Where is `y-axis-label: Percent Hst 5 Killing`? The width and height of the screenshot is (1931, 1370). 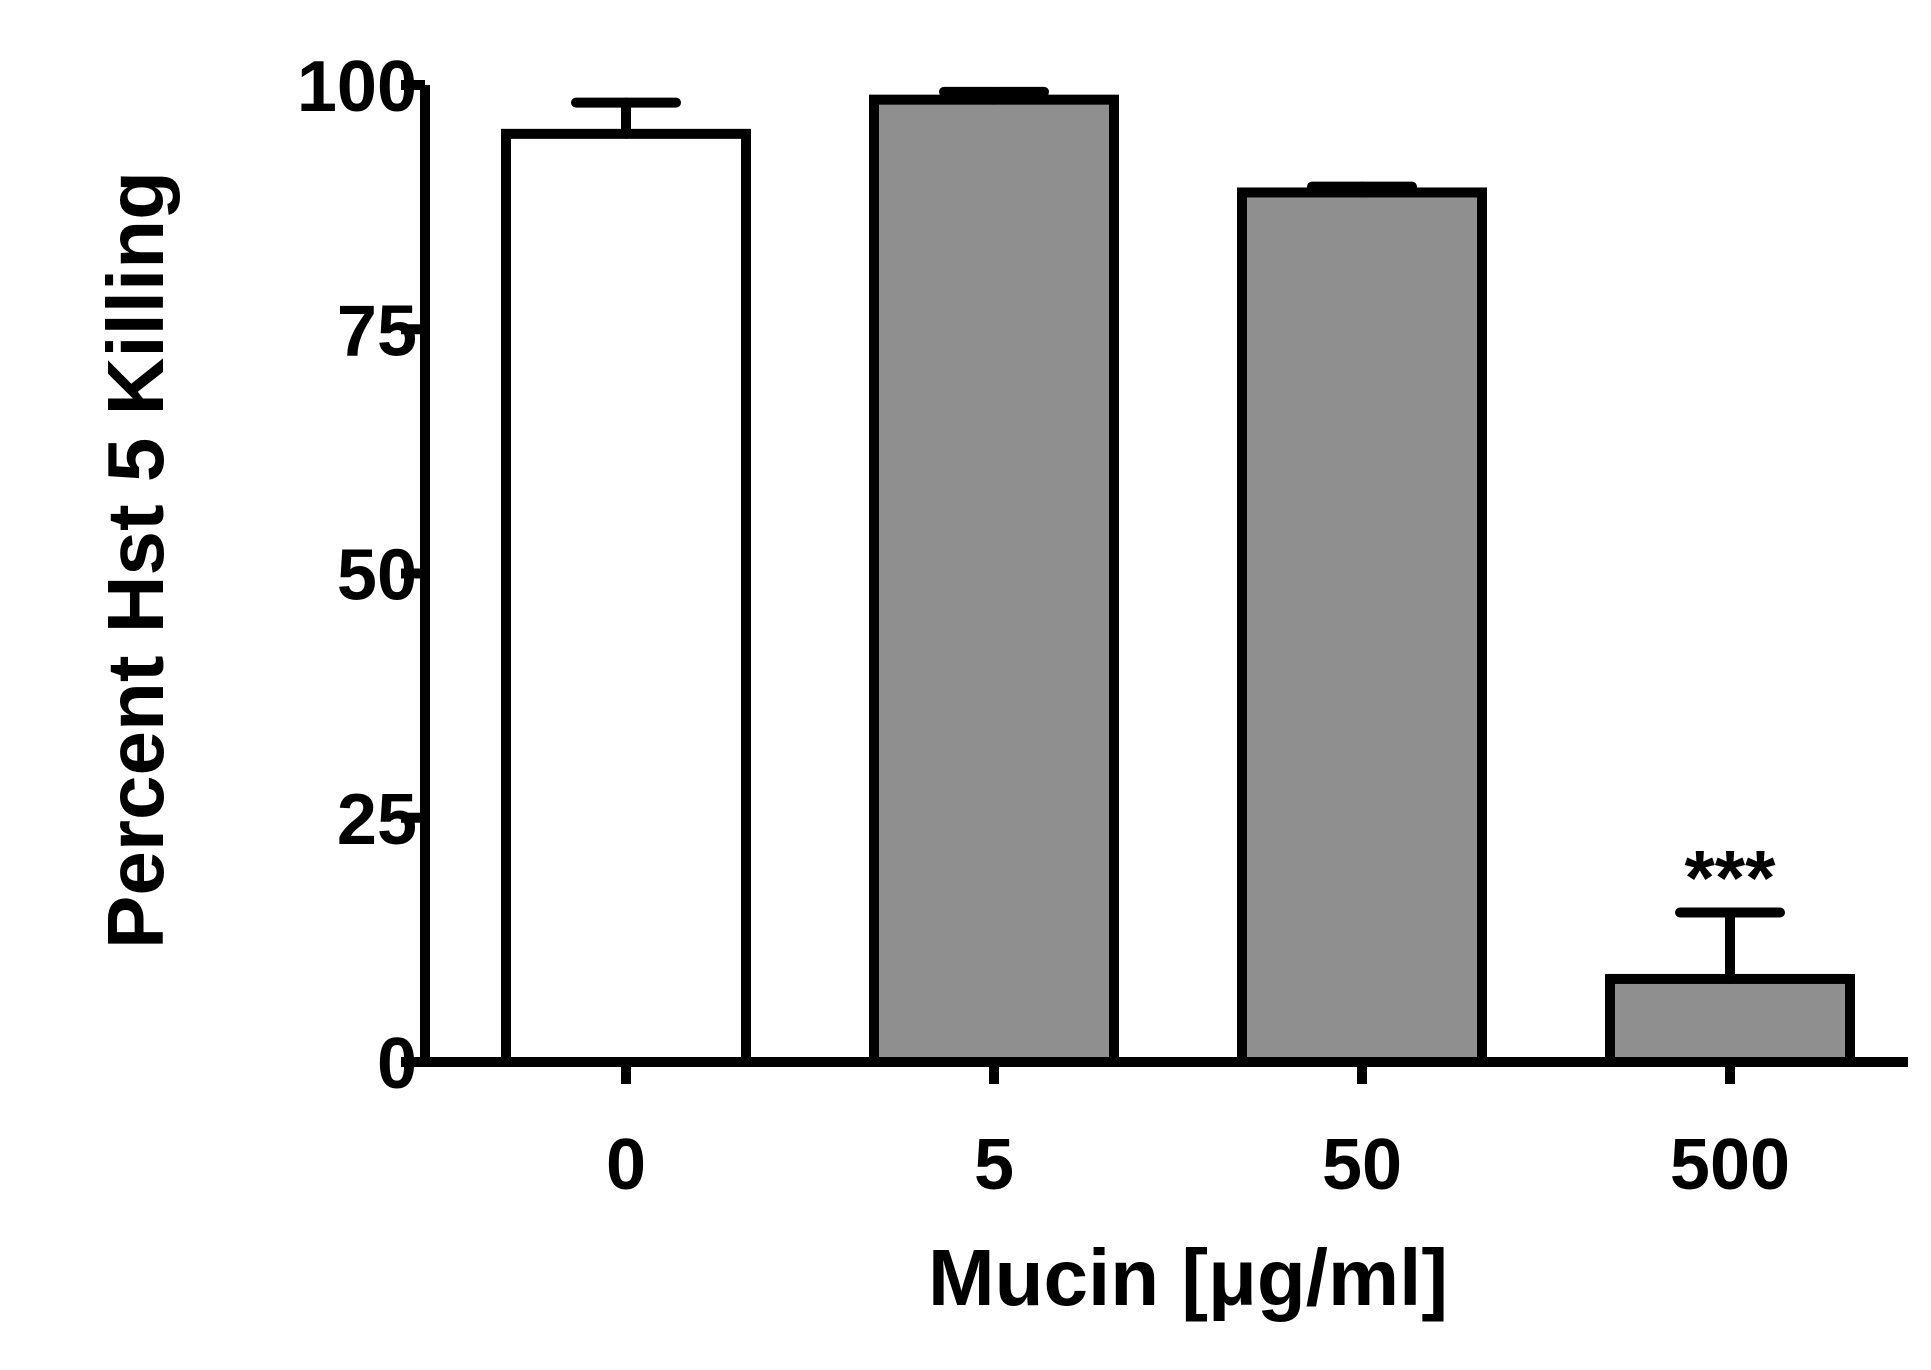 y-axis-label: Percent Hst 5 Killing is located at coordinates (135, 560).